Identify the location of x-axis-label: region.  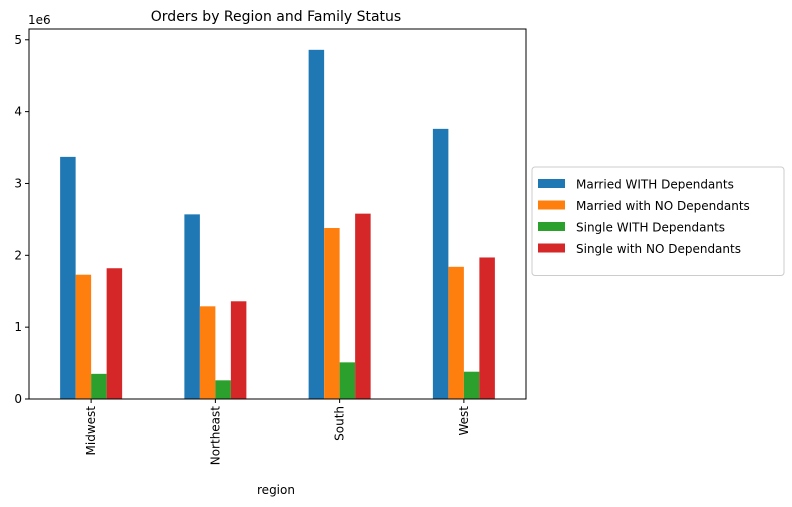
(276, 490).